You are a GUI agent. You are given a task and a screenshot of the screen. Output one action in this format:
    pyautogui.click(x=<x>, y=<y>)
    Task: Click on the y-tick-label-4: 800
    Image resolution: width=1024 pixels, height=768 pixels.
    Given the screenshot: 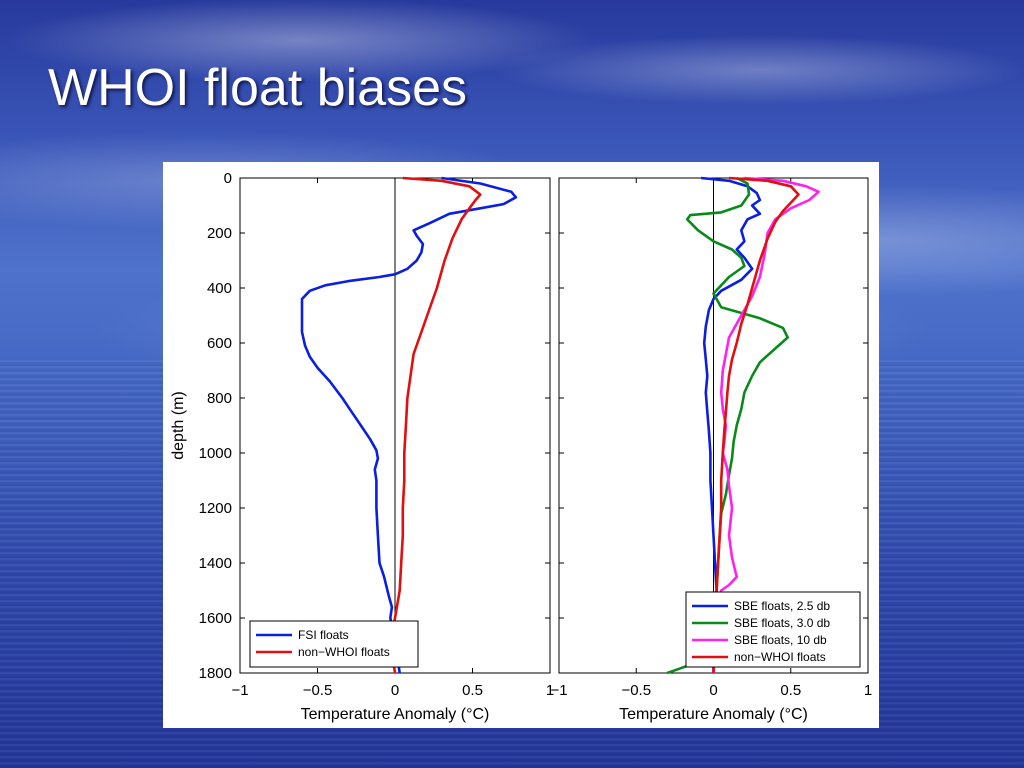 What is the action you would take?
    pyautogui.click(x=219, y=398)
    